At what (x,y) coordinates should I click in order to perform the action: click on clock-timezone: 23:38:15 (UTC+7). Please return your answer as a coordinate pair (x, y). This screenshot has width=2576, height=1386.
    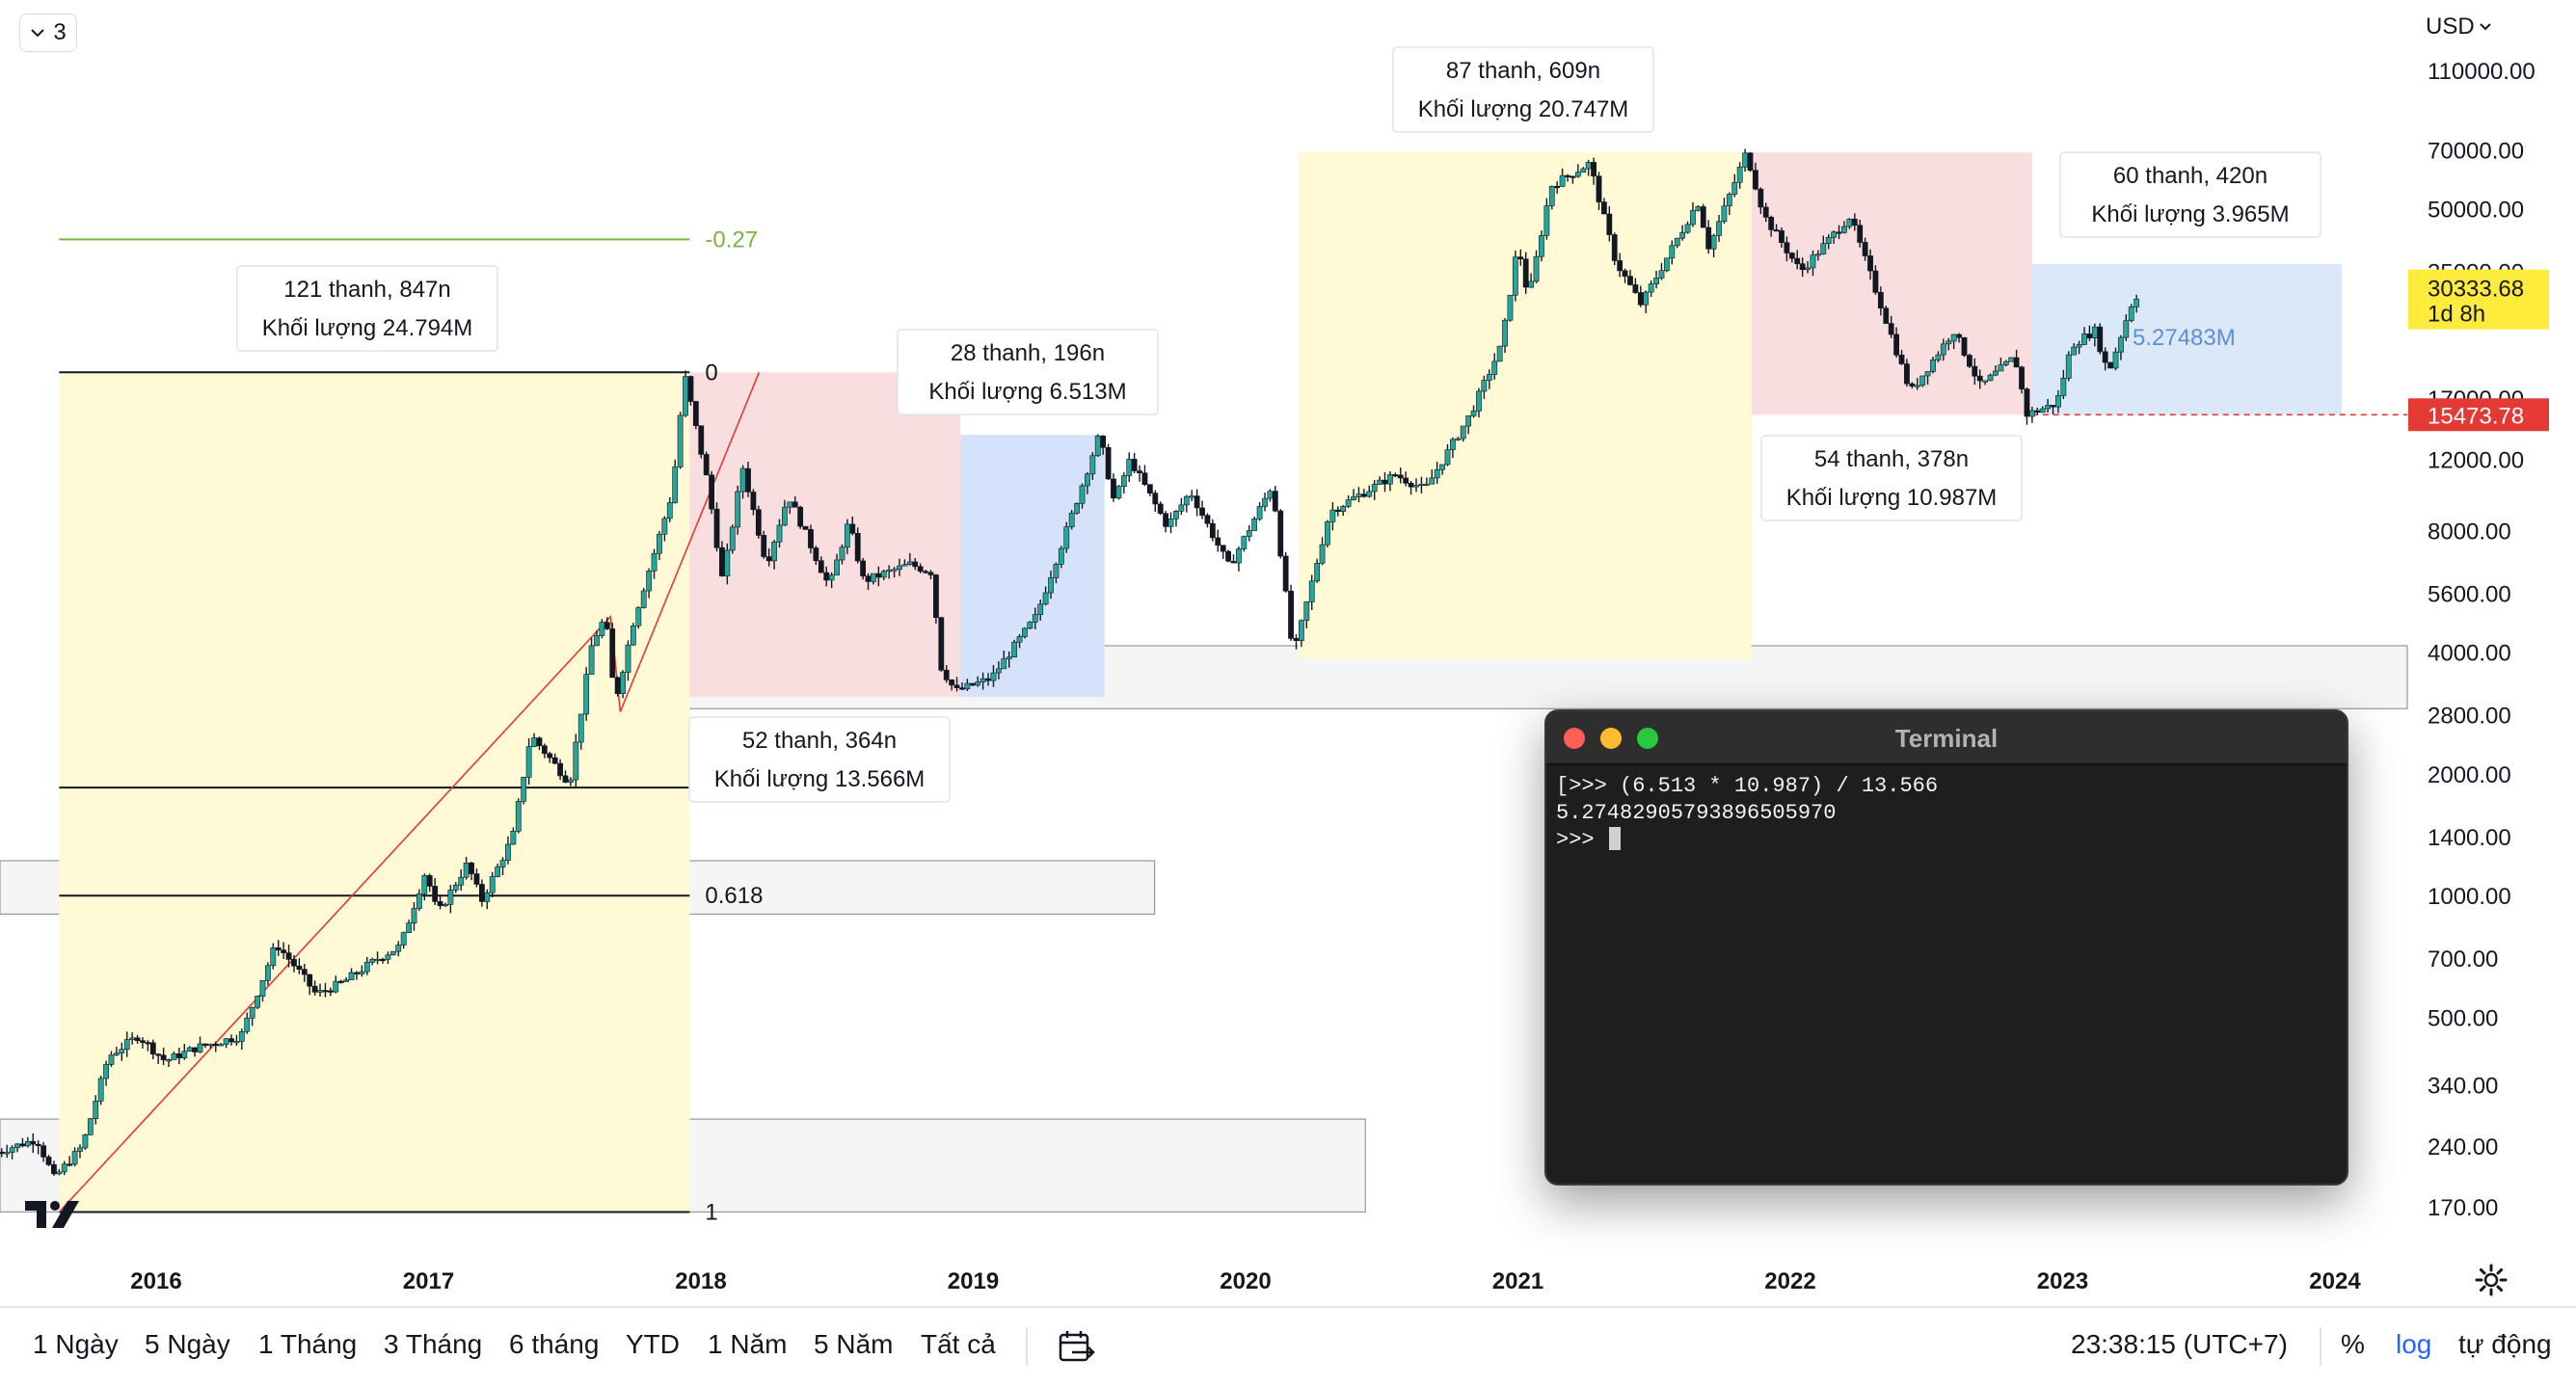
    Looking at the image, I should click on (2180, 1344).